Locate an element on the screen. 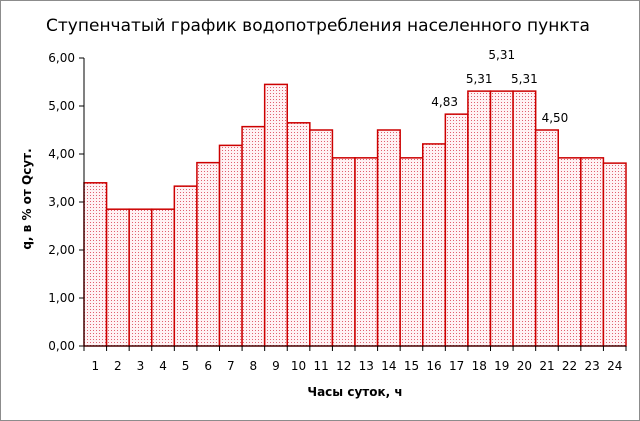 The image size is (640, 421). x-tick-label: 1 is located at coordinates (95, 366).